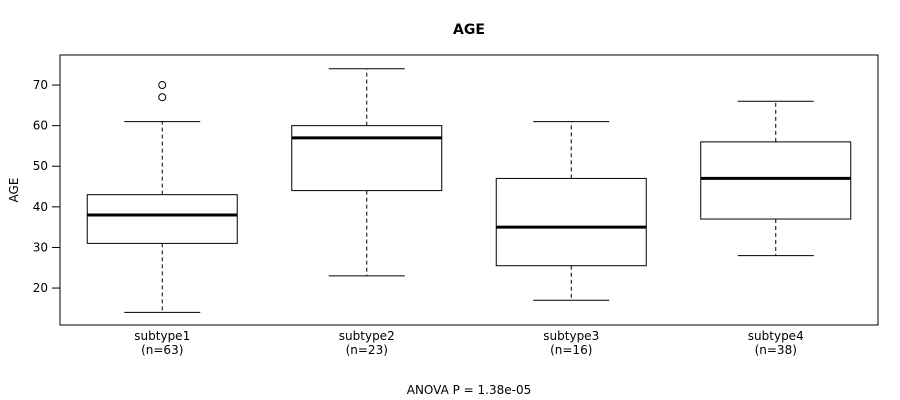  Describe the element at coordinates (776, 350) in the screenshot. I see `category-n-label: (n=38)` at that location.